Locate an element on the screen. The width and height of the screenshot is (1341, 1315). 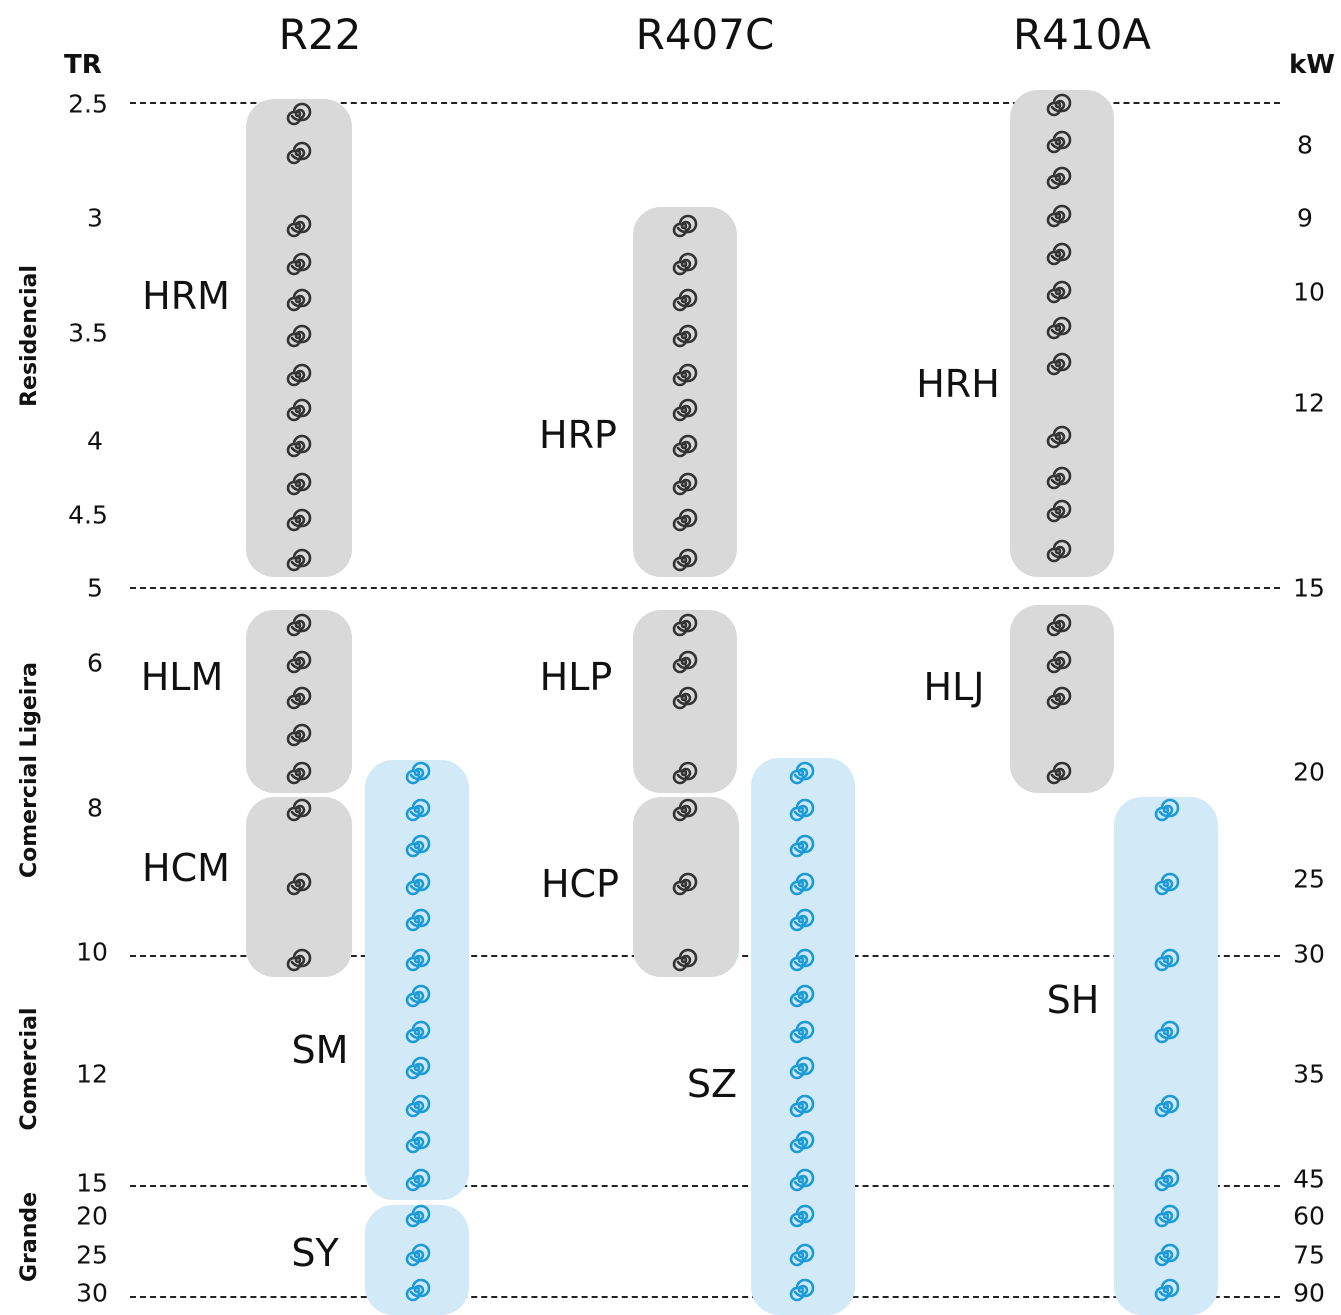
tr-tick: 15 is located at coordinates (92, 1183).